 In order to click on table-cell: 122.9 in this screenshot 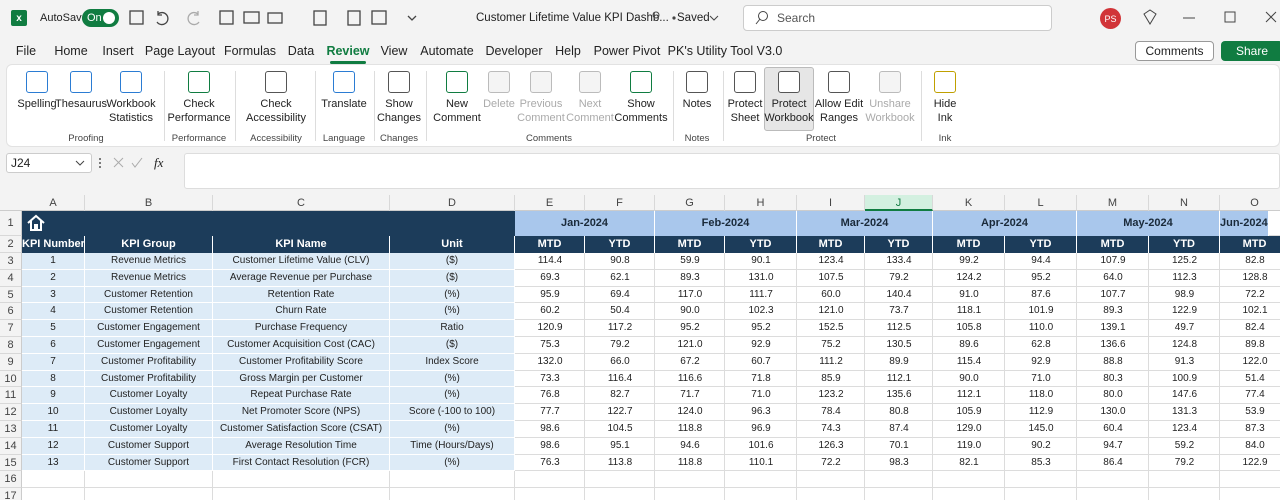, I will do `click(1255, 462)`.